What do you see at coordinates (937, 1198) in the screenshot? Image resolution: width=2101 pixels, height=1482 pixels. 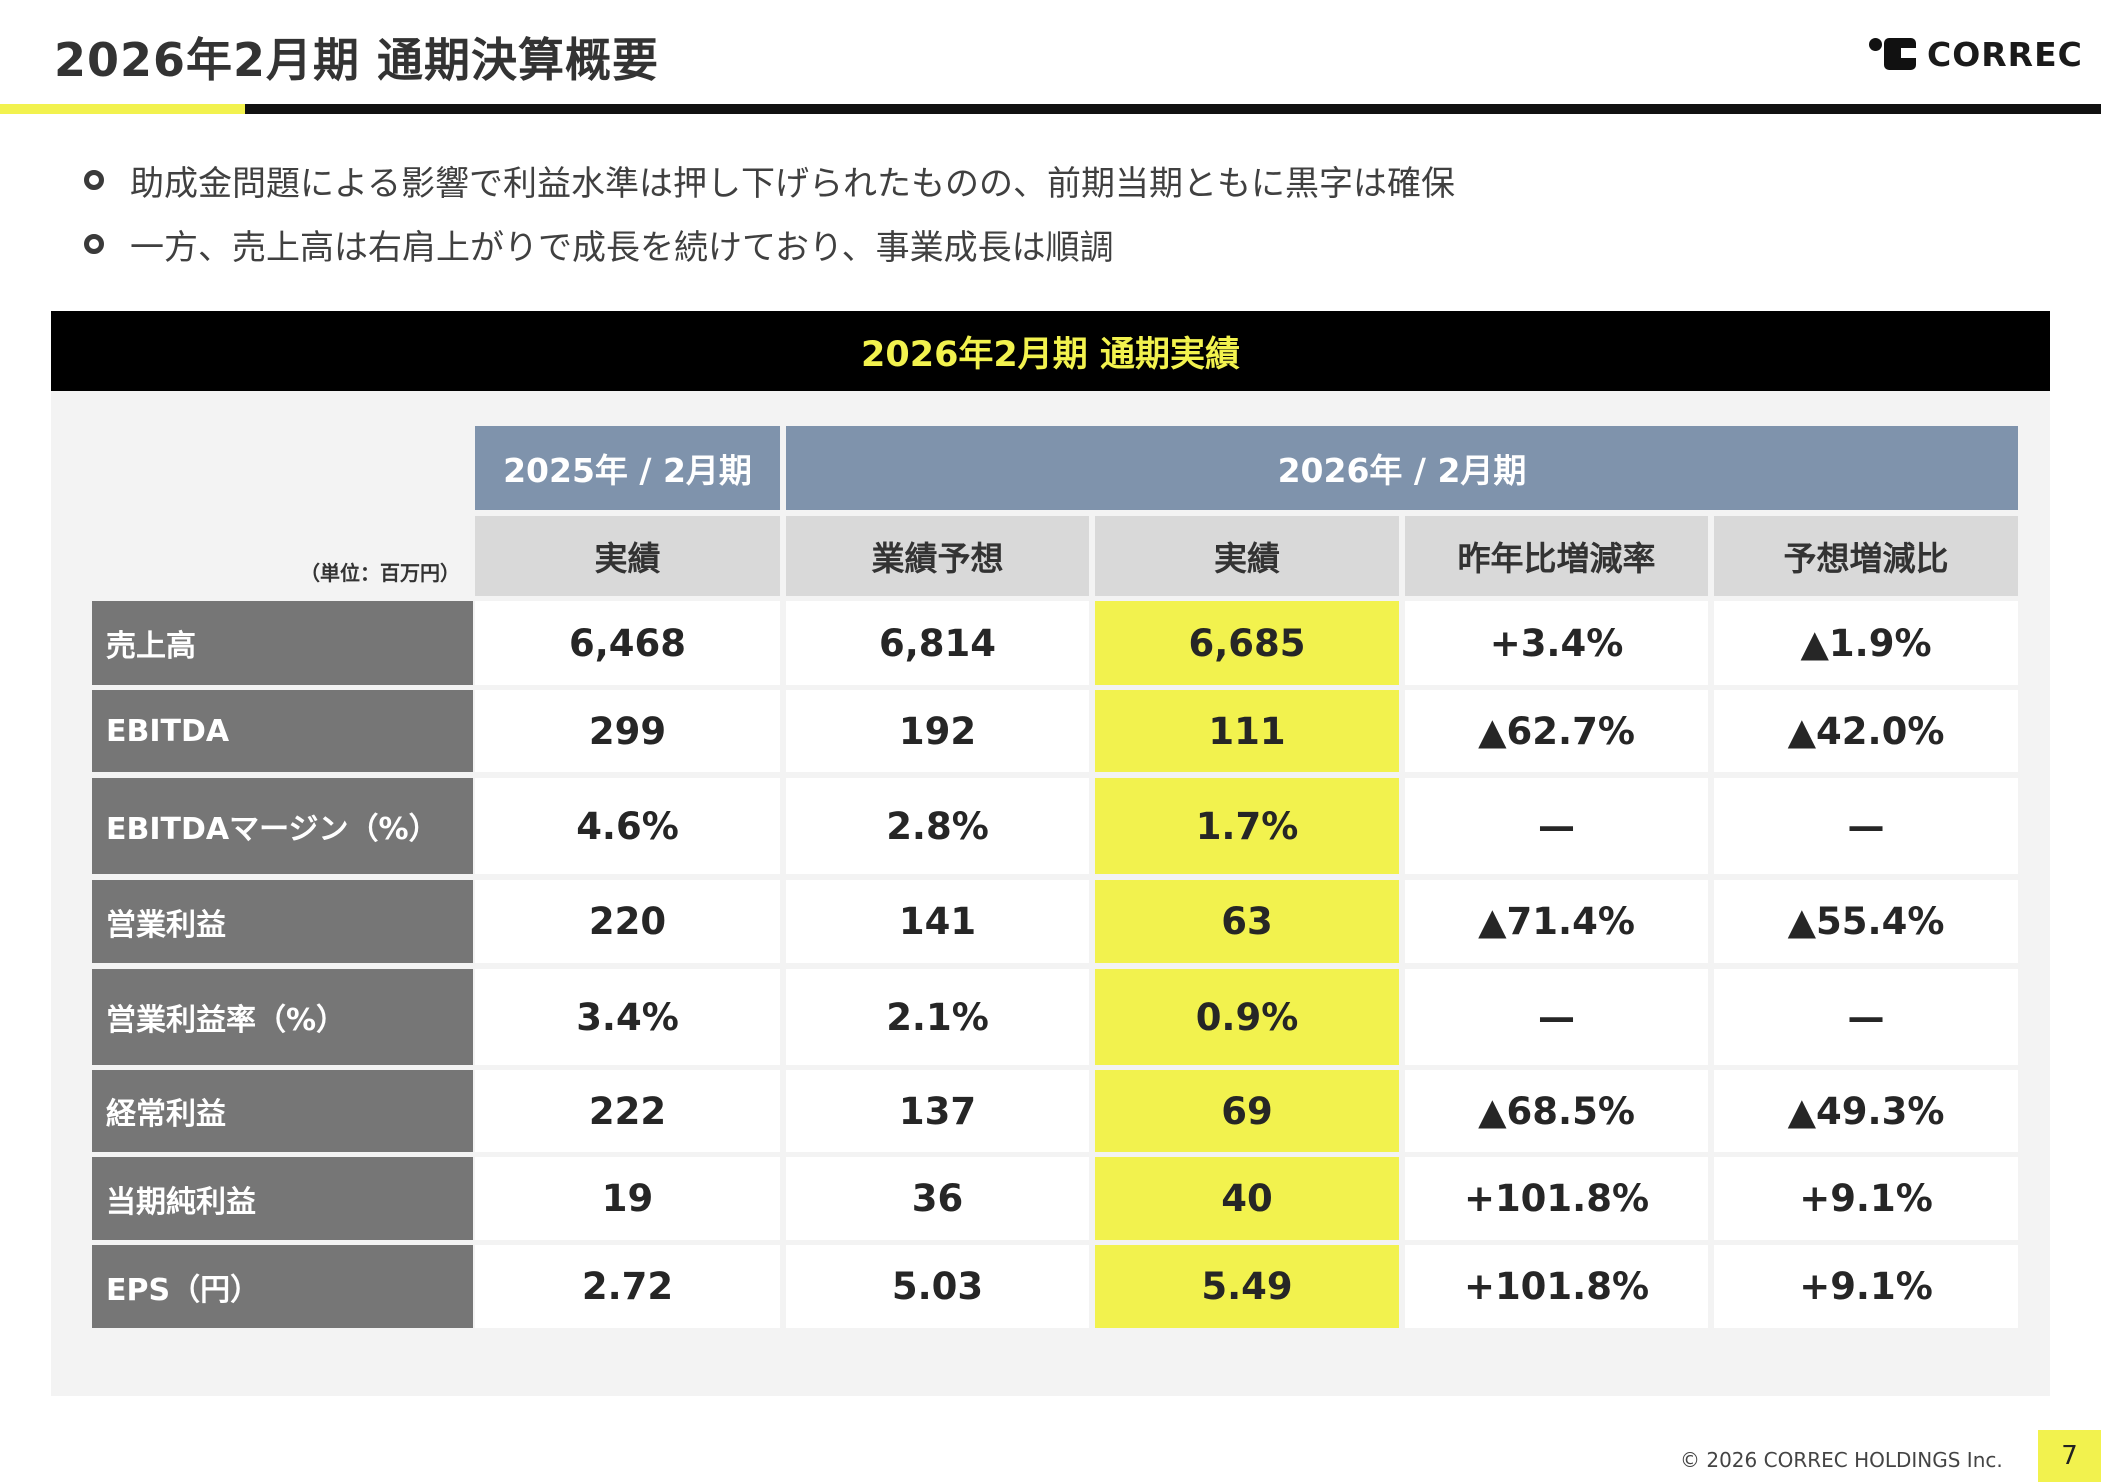 I see `table-cell: 36` at bounding box center [937, 1198].